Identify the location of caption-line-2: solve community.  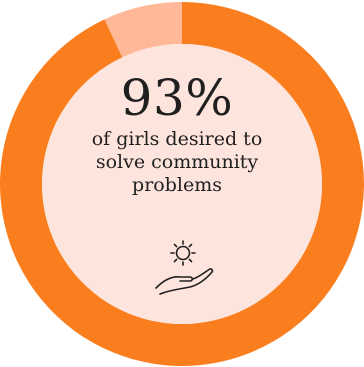
(177, 162).